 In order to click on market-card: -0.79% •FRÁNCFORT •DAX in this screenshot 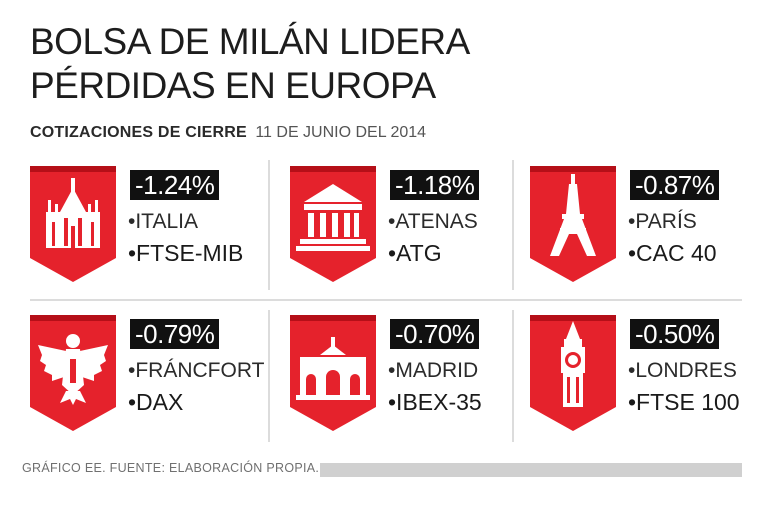, I will do `click(149, 374)`.